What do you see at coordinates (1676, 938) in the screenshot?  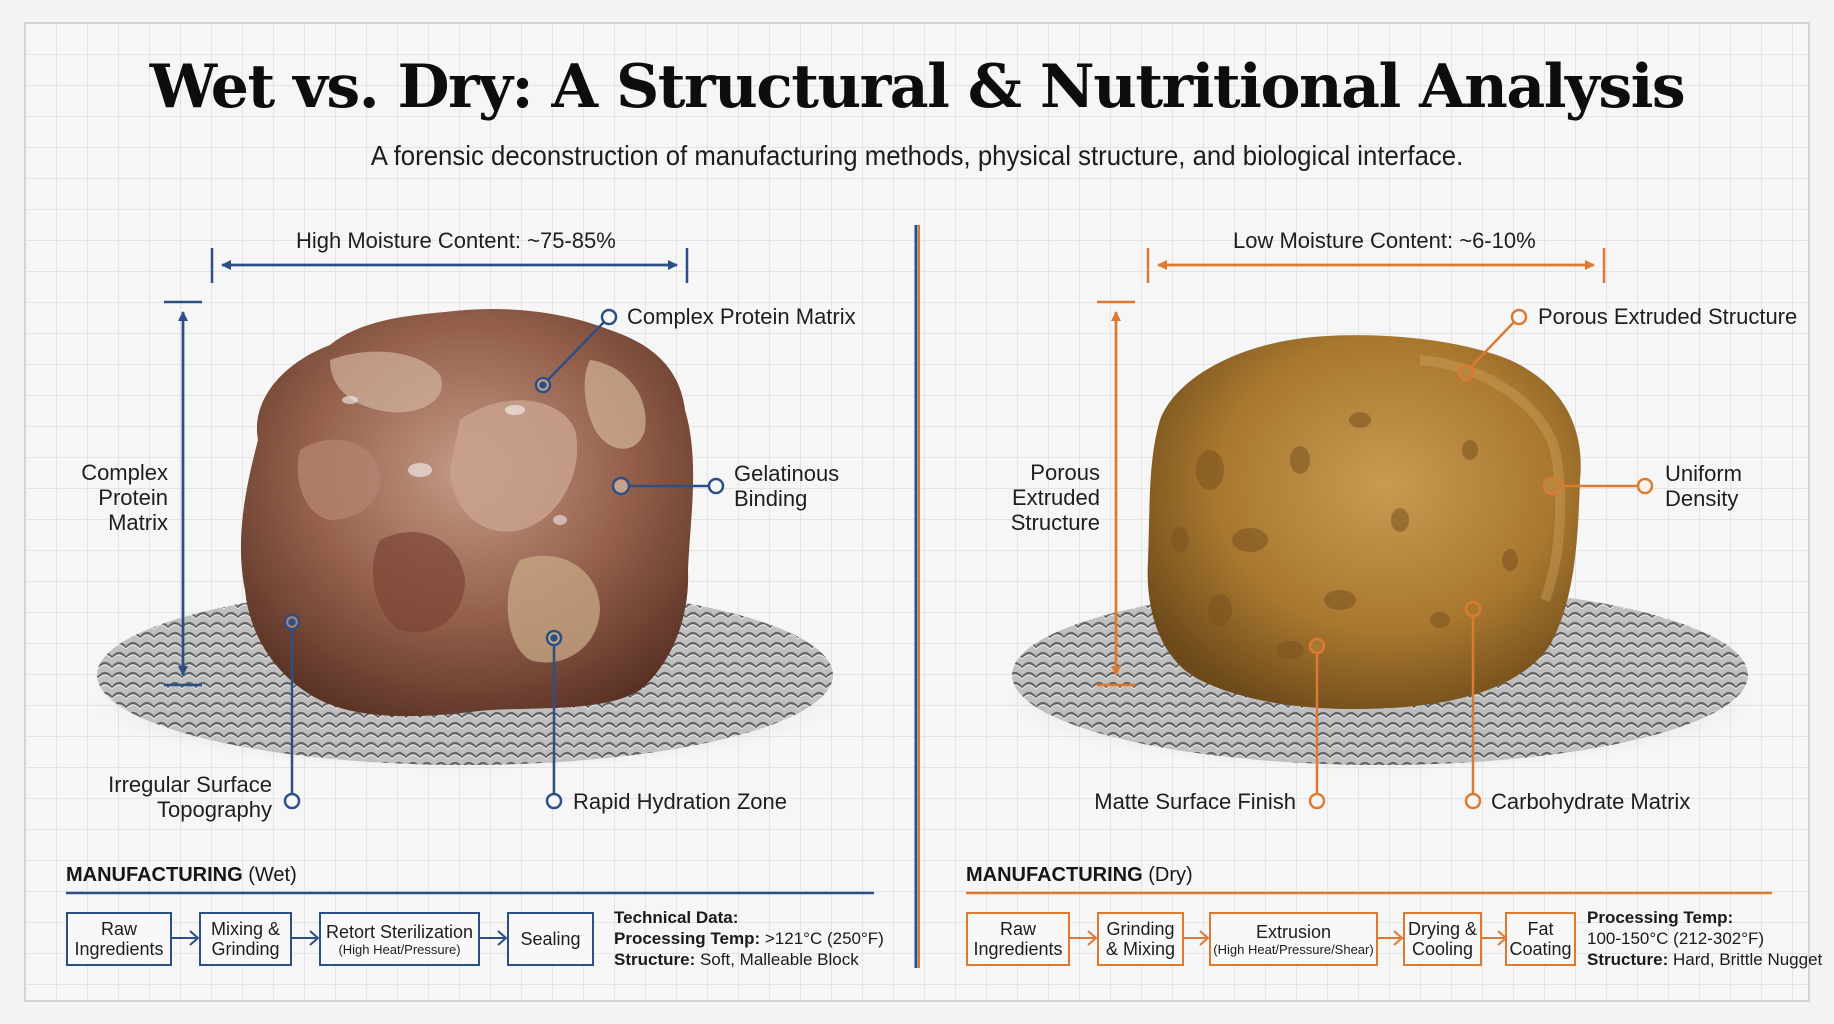 I see `temp-value: 100-150°C (212-302°F)` at bounding box center [1676, 938].